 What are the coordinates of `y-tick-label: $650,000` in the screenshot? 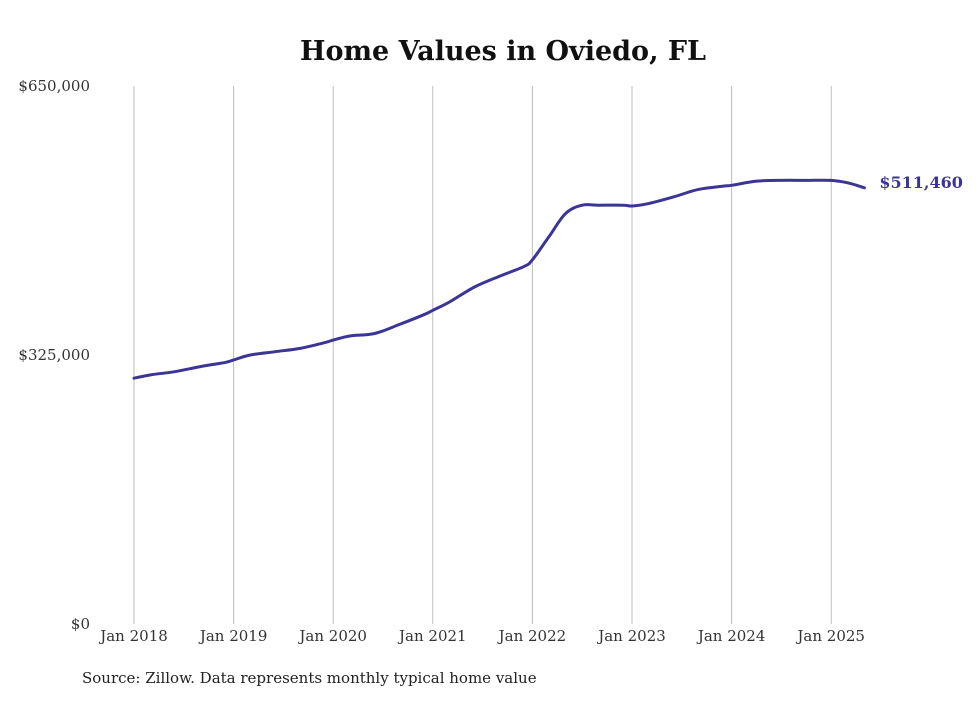 It's located at (54, 86).